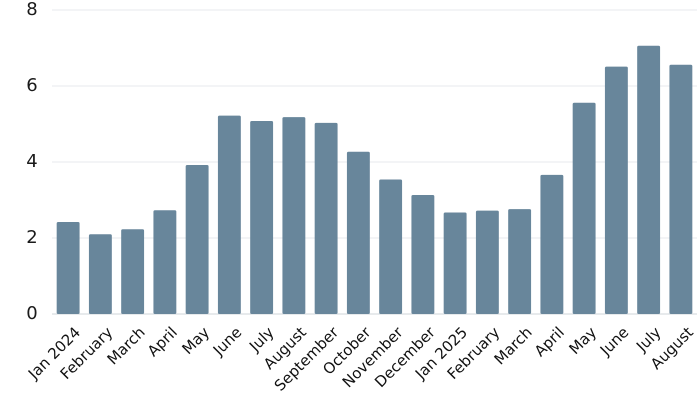 This screenshot has height=420, width=700. I want to click on y-axis-ticks: 0 2 4 6 8, so click(31, 162).